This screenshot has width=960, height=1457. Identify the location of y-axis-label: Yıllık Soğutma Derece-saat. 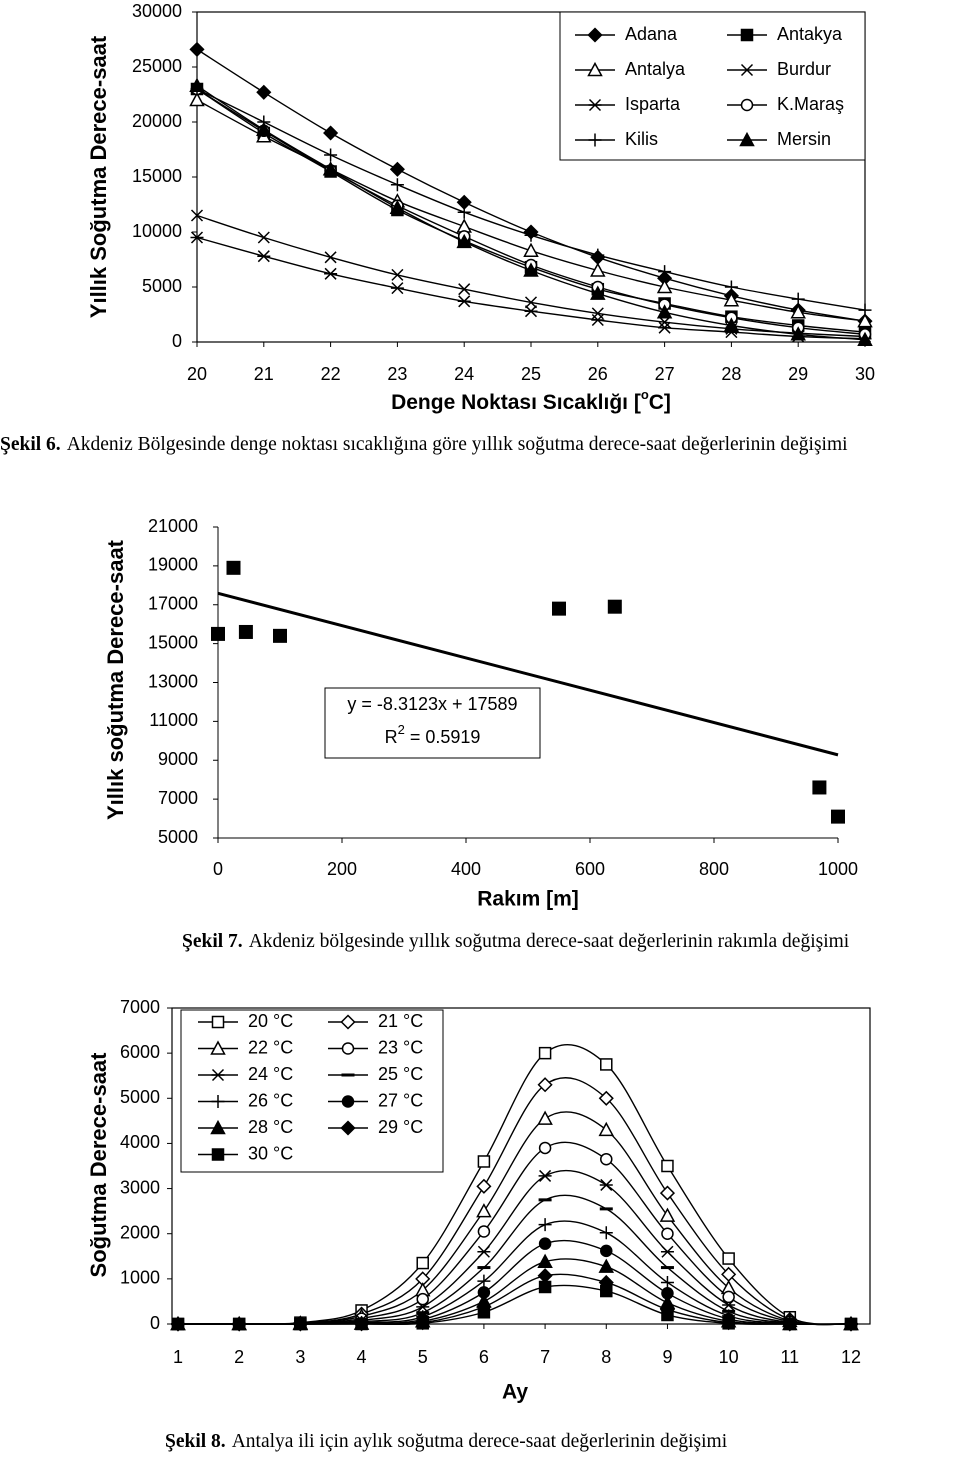
(98, 176).